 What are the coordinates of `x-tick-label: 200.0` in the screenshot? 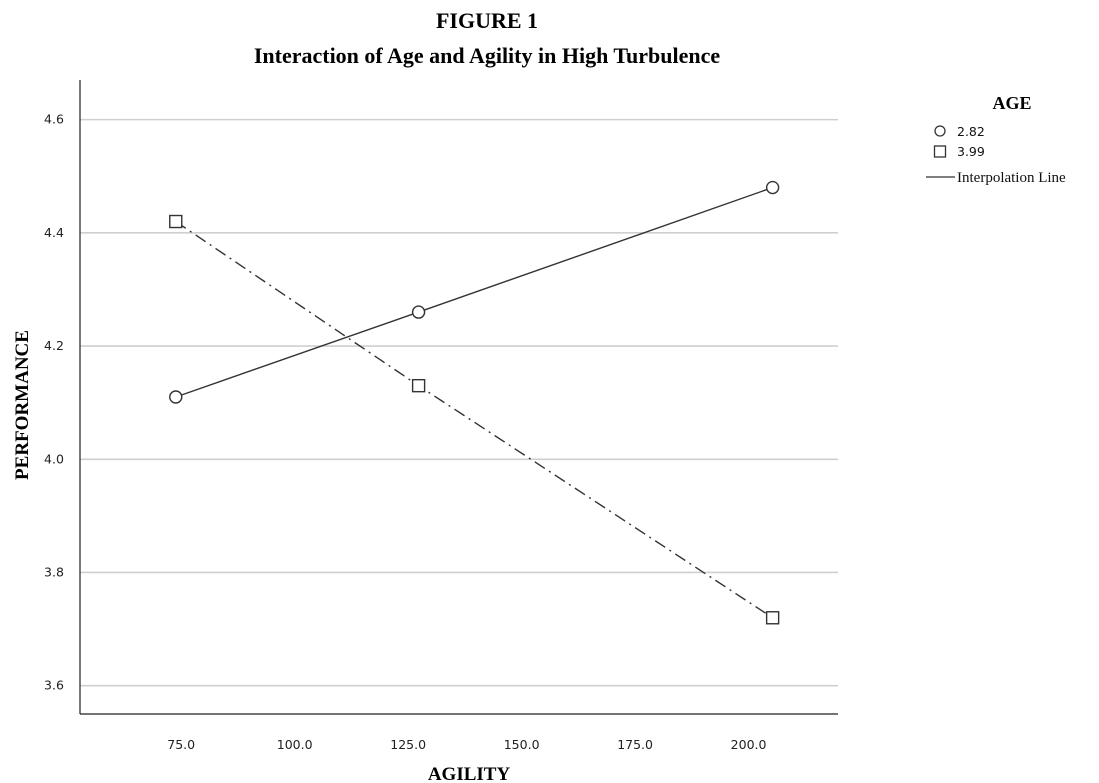 It's located at (749, 744).